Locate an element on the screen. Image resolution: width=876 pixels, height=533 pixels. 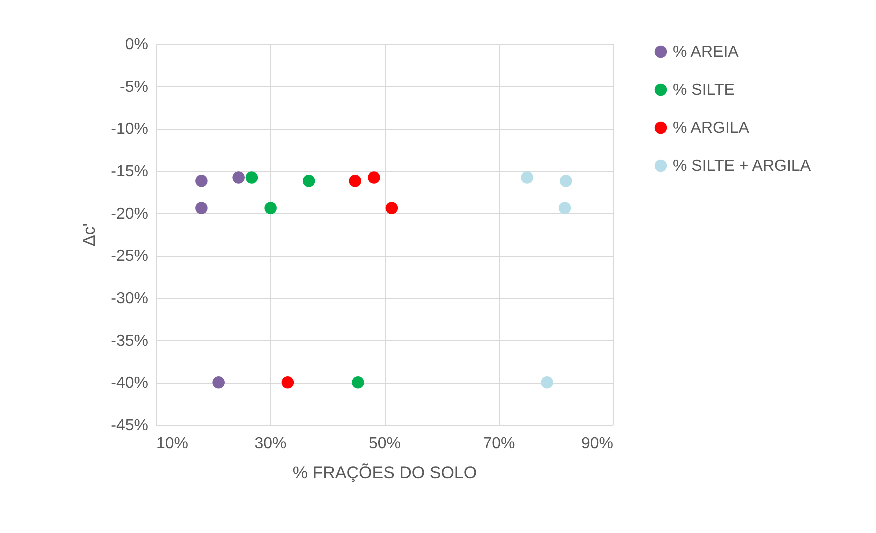
x-tick-label: 10% is located at coordinates (172, 444).